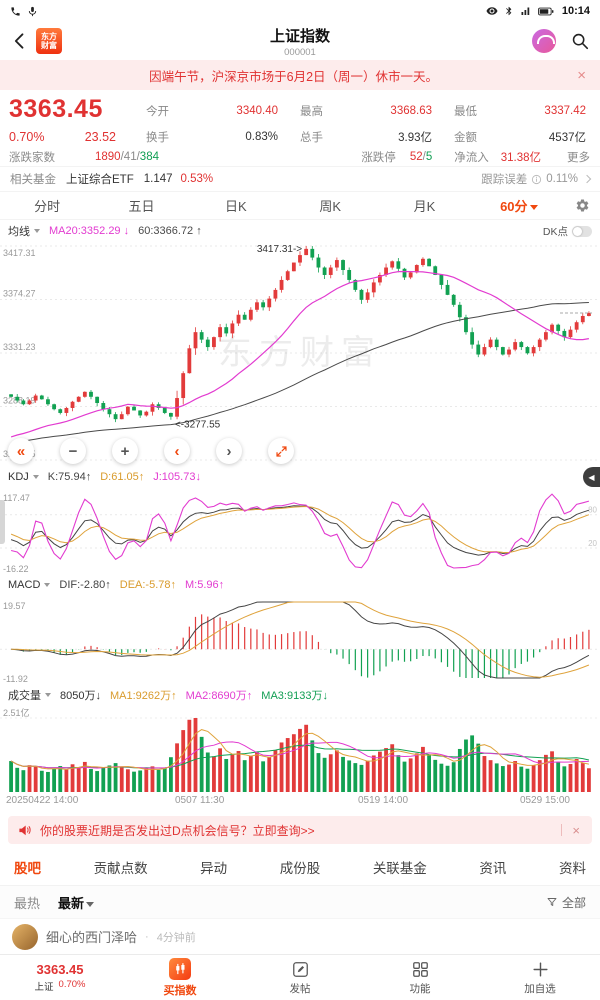  Describe the element at coordinates (581, 75) in the screenshot. I see `notice-close-icon: ×` at that location.